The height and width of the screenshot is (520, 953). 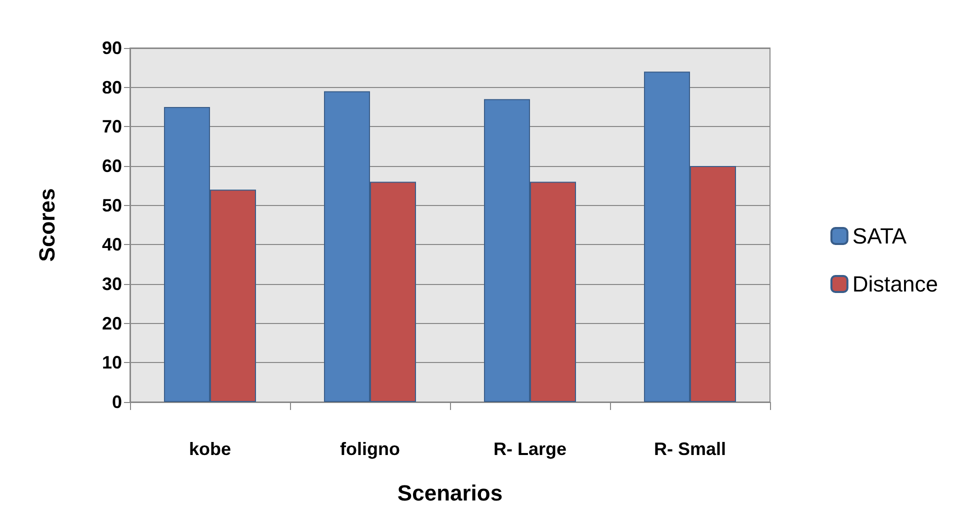 What do you see at coordinates (450, 493) in the screenshot?
I see `x-axis-title: Scenarios` at bounding box center [450, 493].